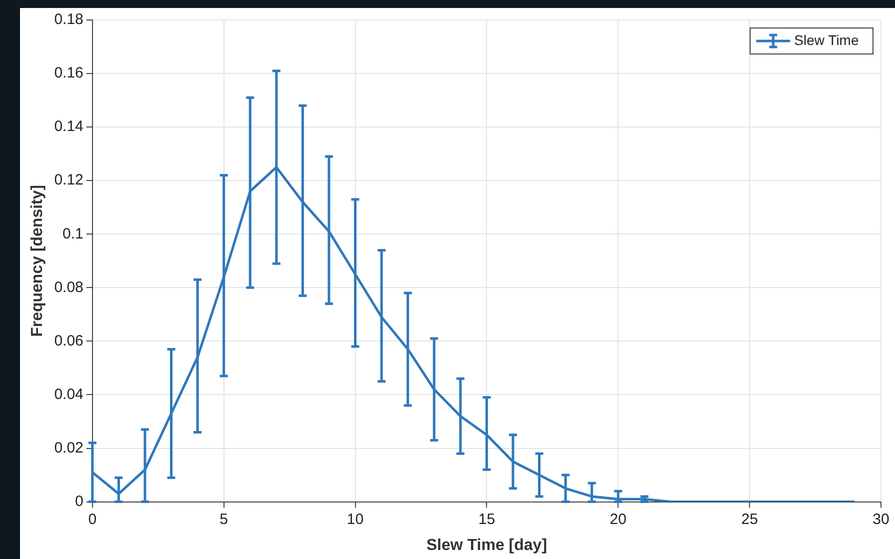 The width and height of the screenshot is (895, 559). Describe the element at coordinates (73, 233) in the screenshot. I see `y-tick-label: 0.1` at that location.